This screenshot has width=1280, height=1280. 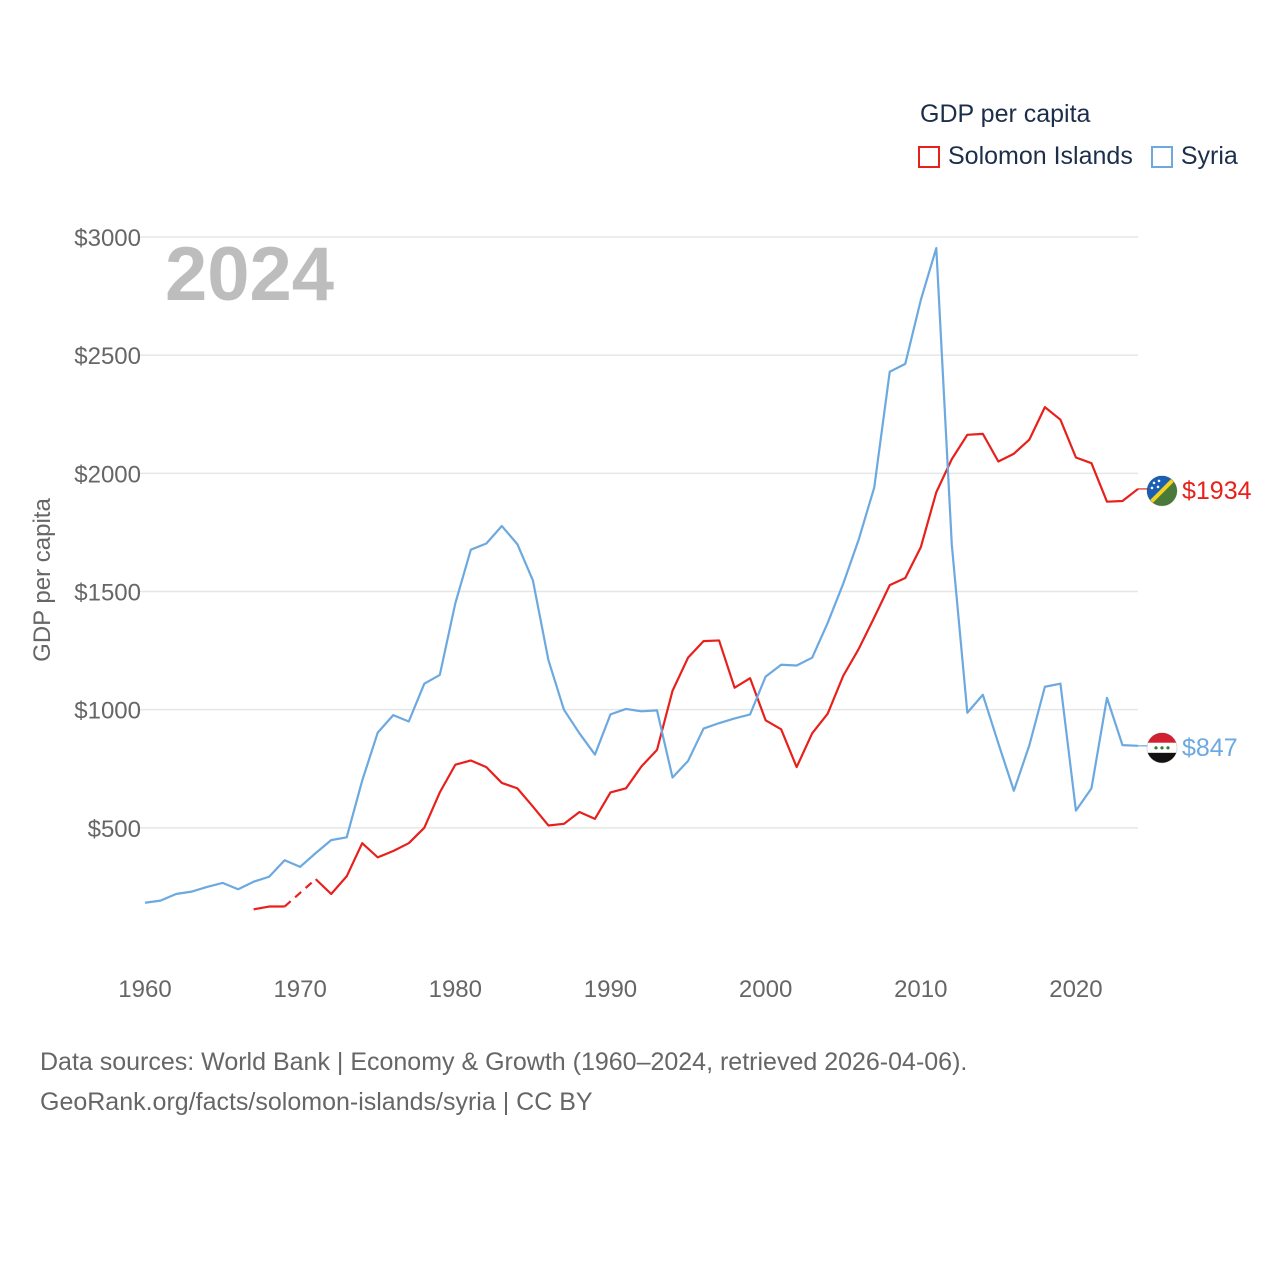 What do you see at coordinates (300, 893) in the screenshot?
I see `series-gap-solomon-islands` at bounding box center [300, 893].